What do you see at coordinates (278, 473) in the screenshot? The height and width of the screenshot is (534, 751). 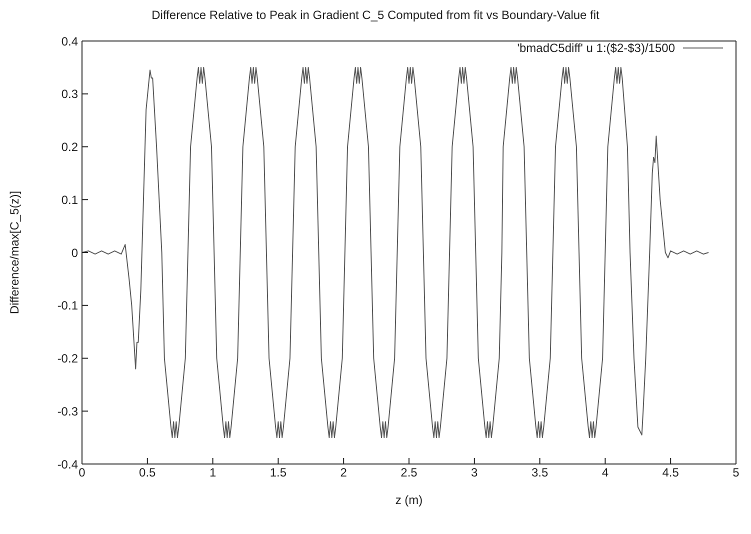 I see `x-tick-label: 1.5` at bounding box center [278, 473].